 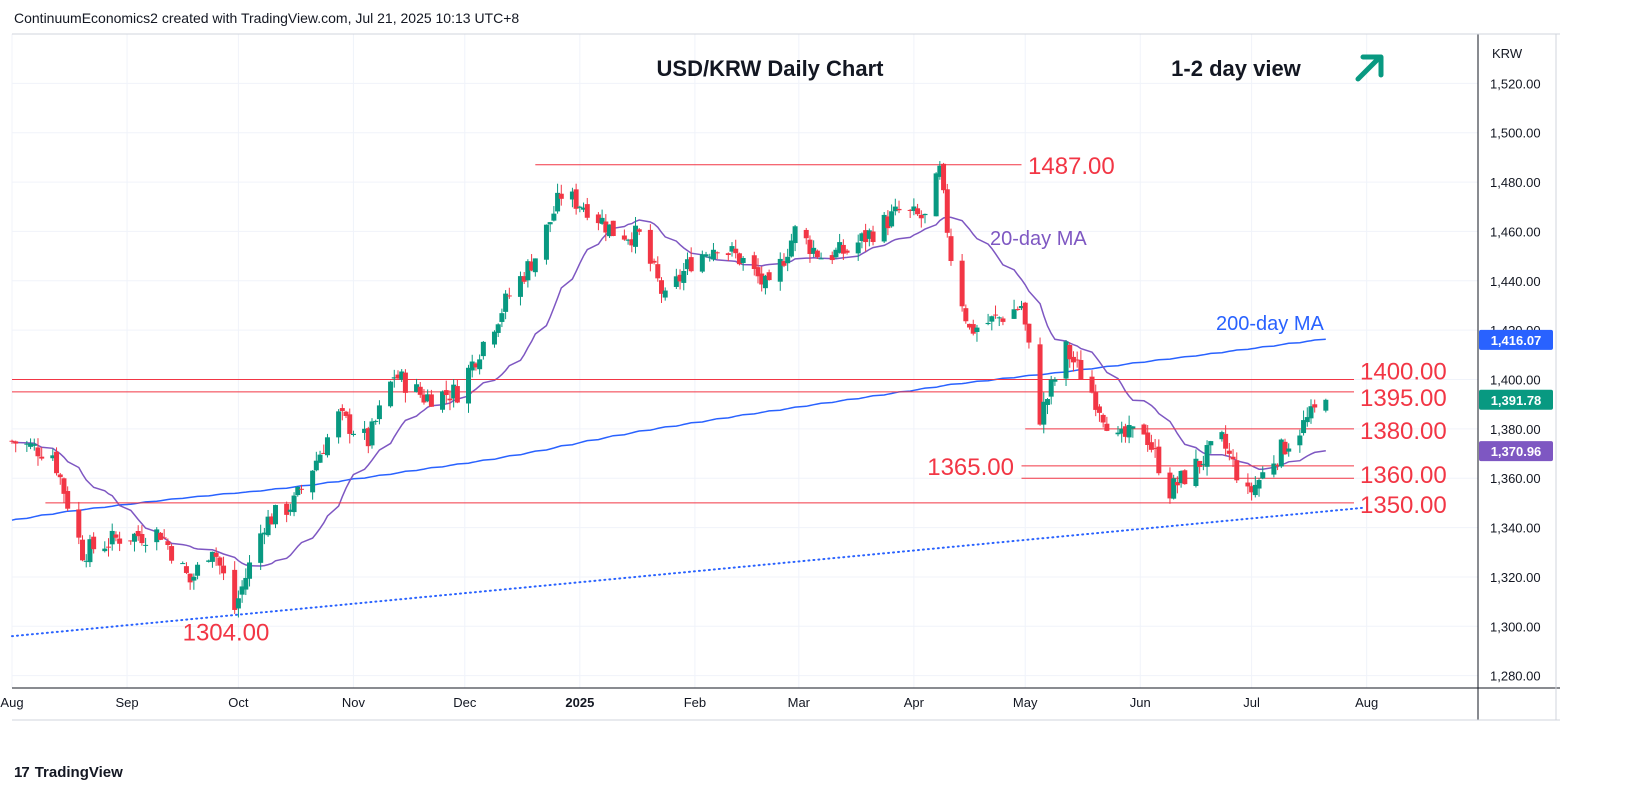 I want to click on price-badge-label: 1,416.07, so click(x=1516, y=340).